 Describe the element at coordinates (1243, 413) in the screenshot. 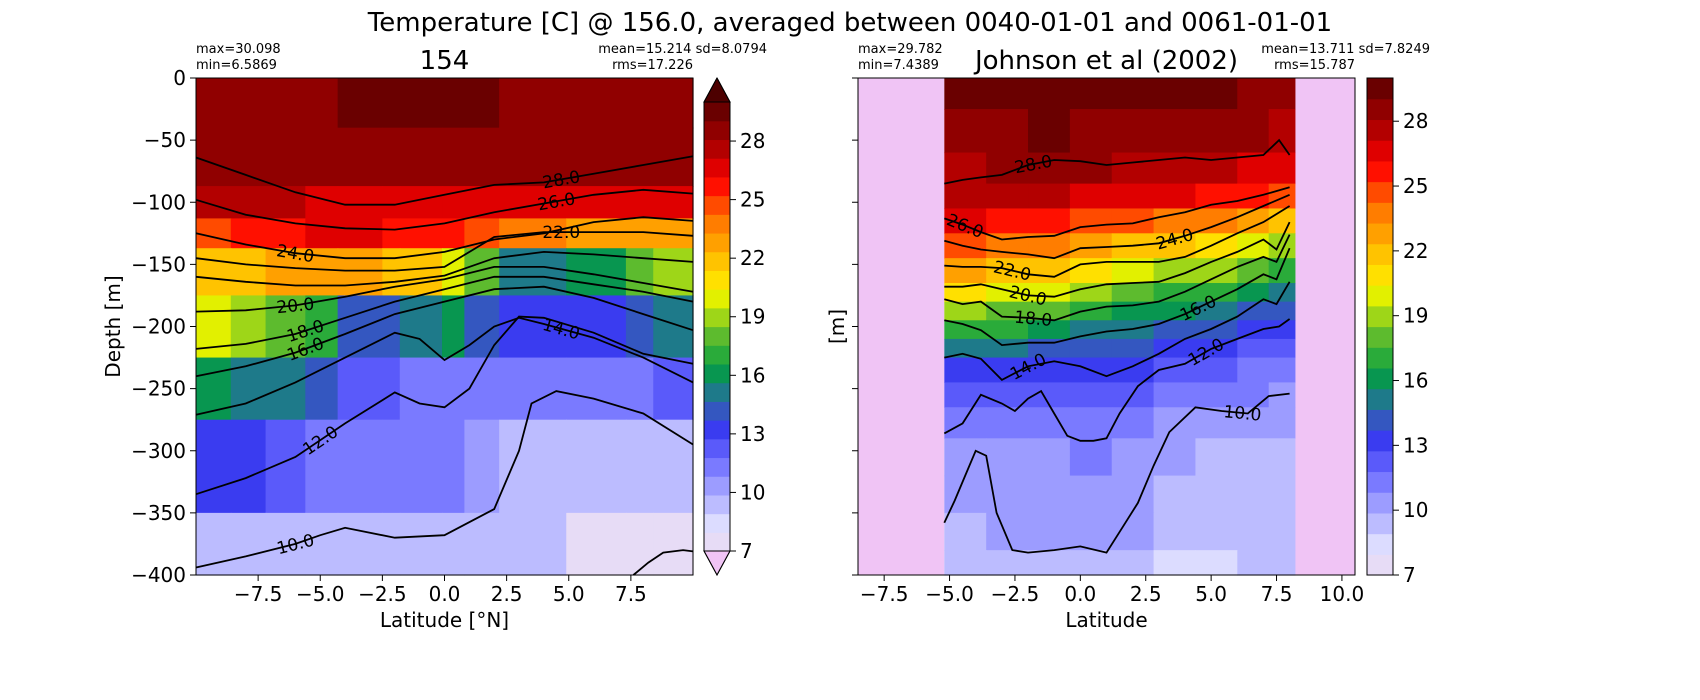

I see `contour-label: 10.0` at that location.